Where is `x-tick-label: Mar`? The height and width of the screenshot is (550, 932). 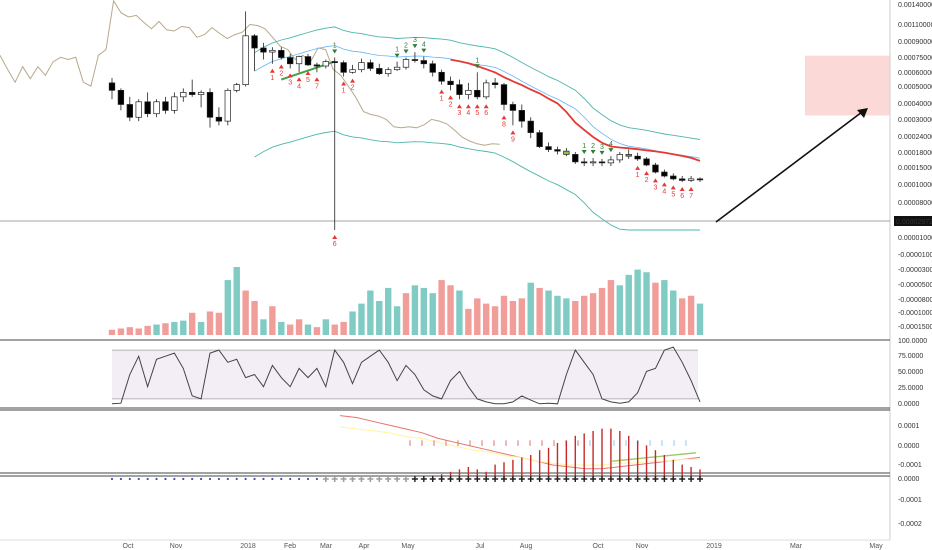
x-tick-label: Mar is located at coordinates (326, 546).